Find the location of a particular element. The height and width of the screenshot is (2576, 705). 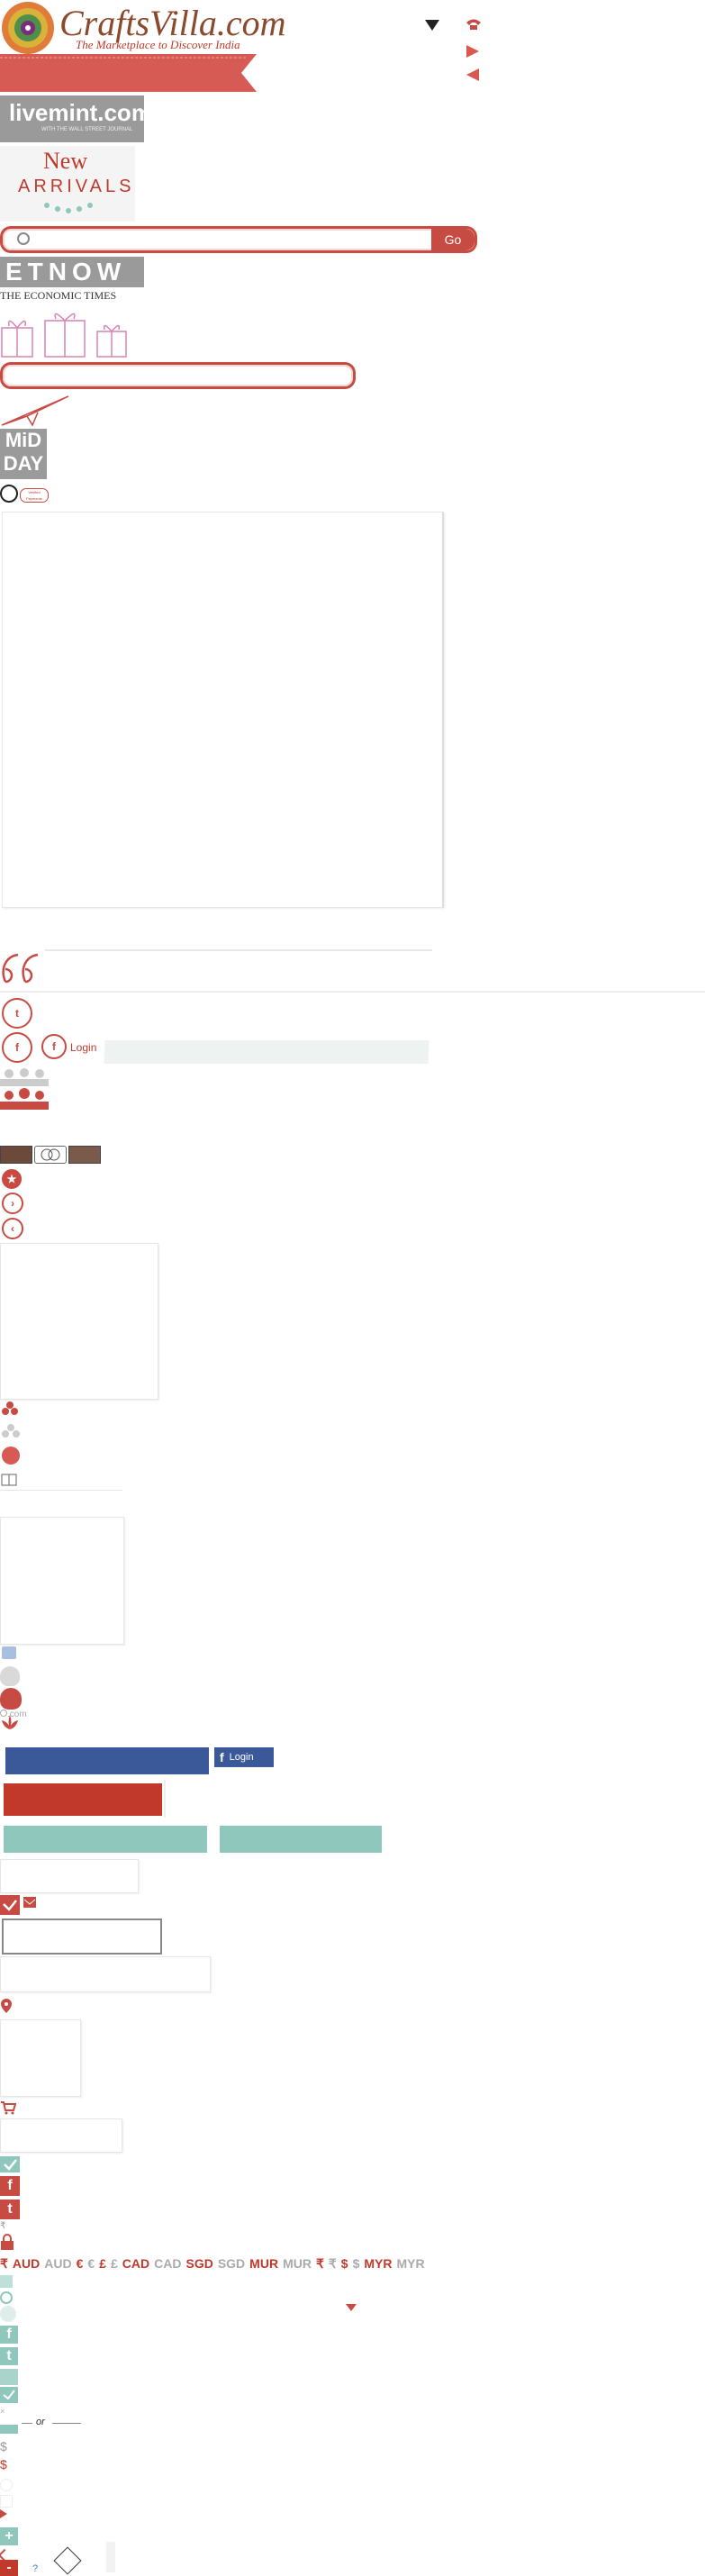

red-dot-icon is located at coordinates (11, 1456).